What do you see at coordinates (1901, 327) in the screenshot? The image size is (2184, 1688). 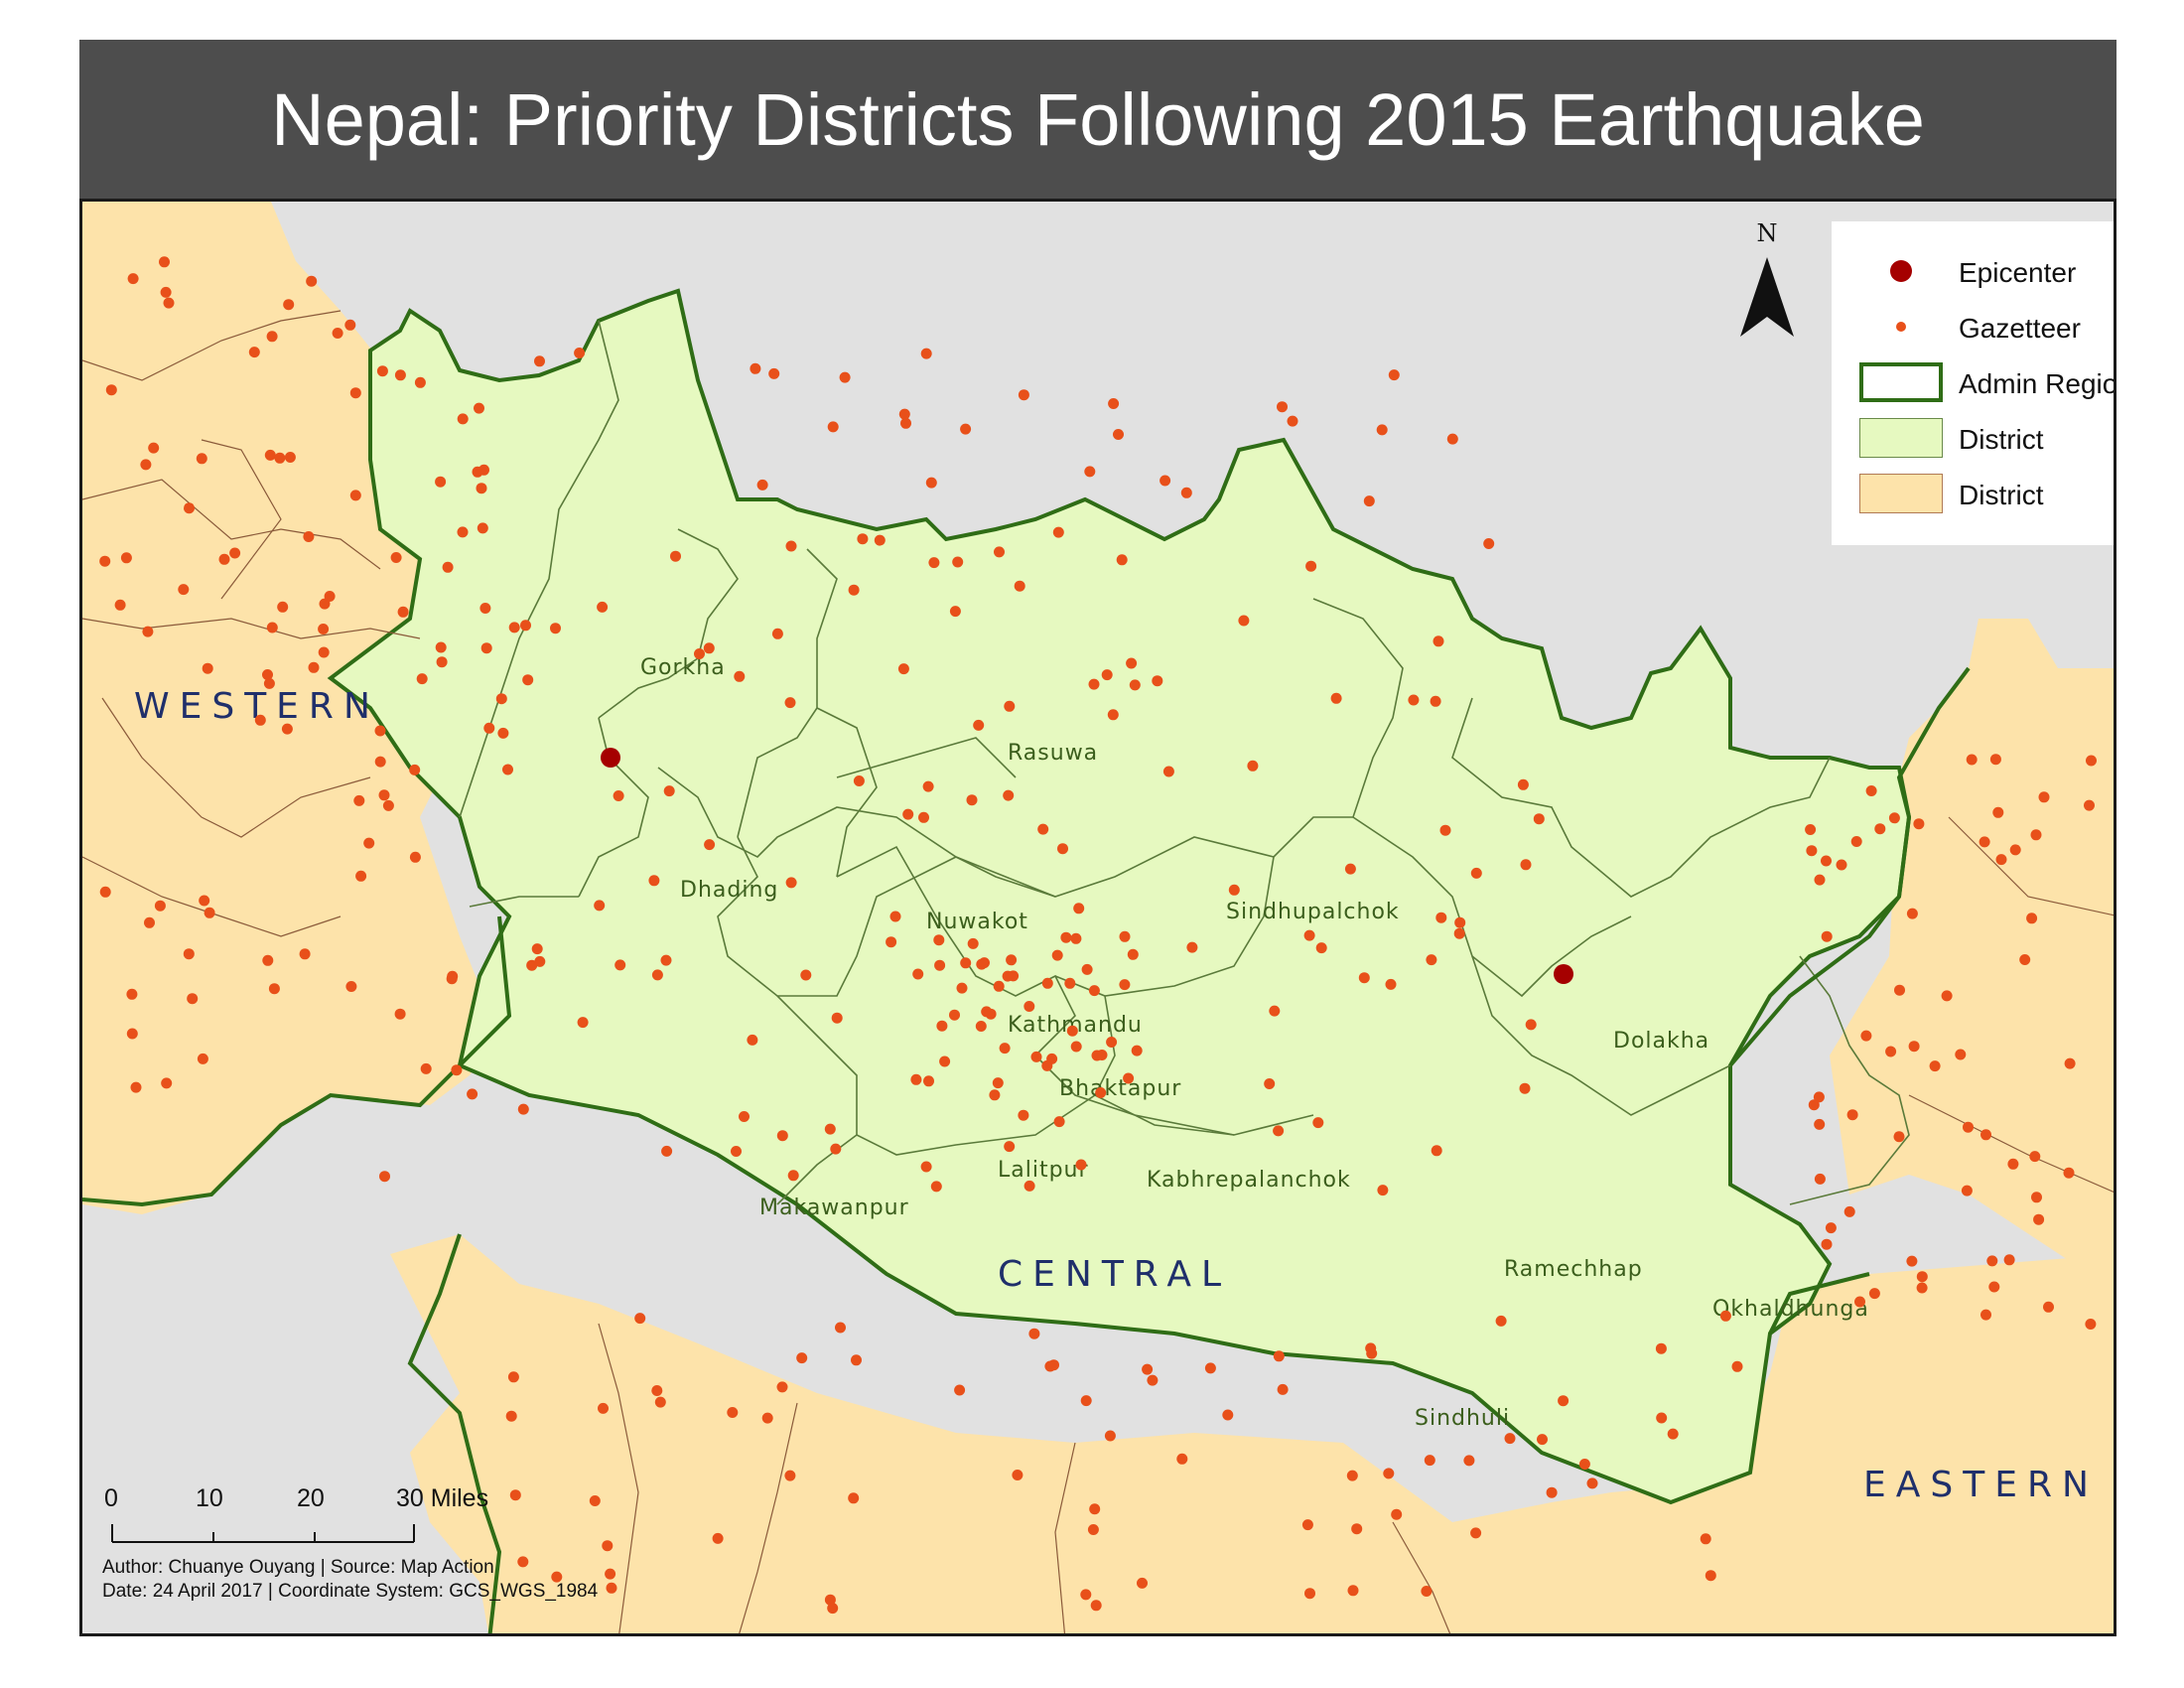 I see `gazetteer-dot-icon` at bounding box center [1901, 327].